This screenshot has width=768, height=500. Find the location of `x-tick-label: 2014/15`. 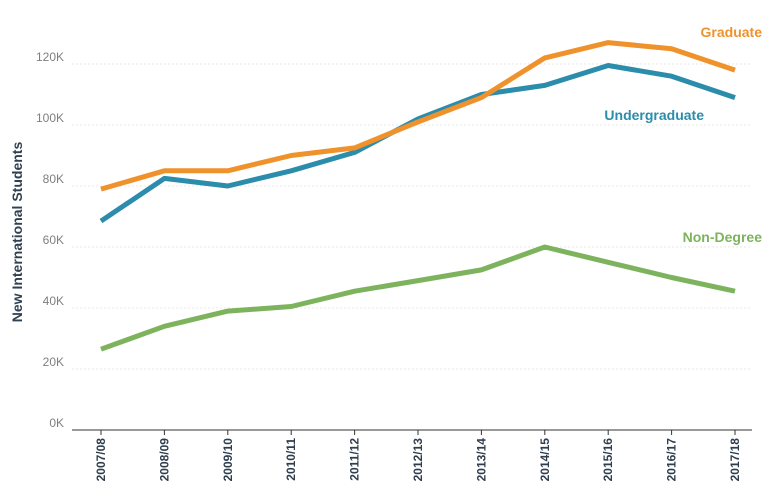

x-tick-label: 2014/15 is located at coordinates (545, 460).